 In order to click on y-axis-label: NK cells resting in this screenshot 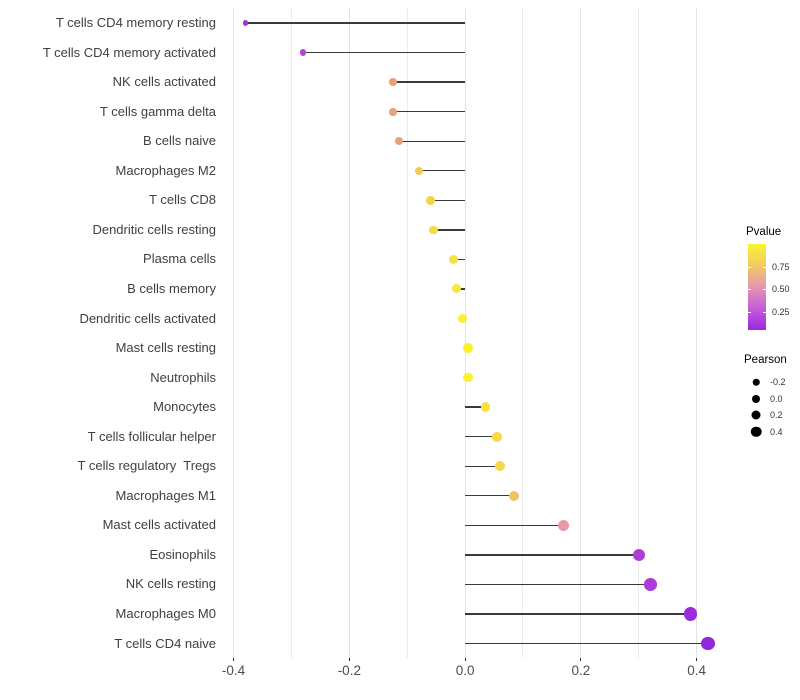, I will do `click(170, 584)`.